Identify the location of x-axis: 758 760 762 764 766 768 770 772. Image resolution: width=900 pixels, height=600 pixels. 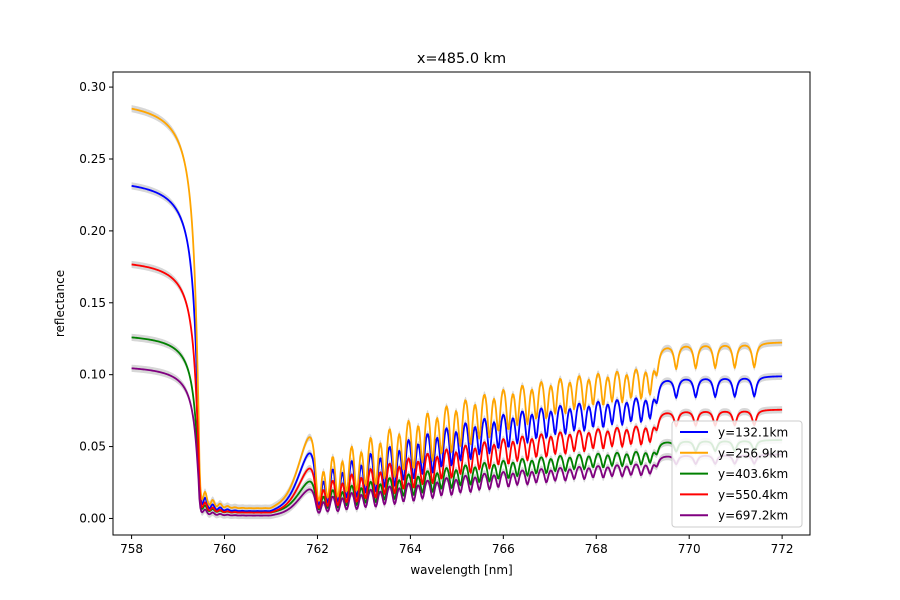
(457, 545).